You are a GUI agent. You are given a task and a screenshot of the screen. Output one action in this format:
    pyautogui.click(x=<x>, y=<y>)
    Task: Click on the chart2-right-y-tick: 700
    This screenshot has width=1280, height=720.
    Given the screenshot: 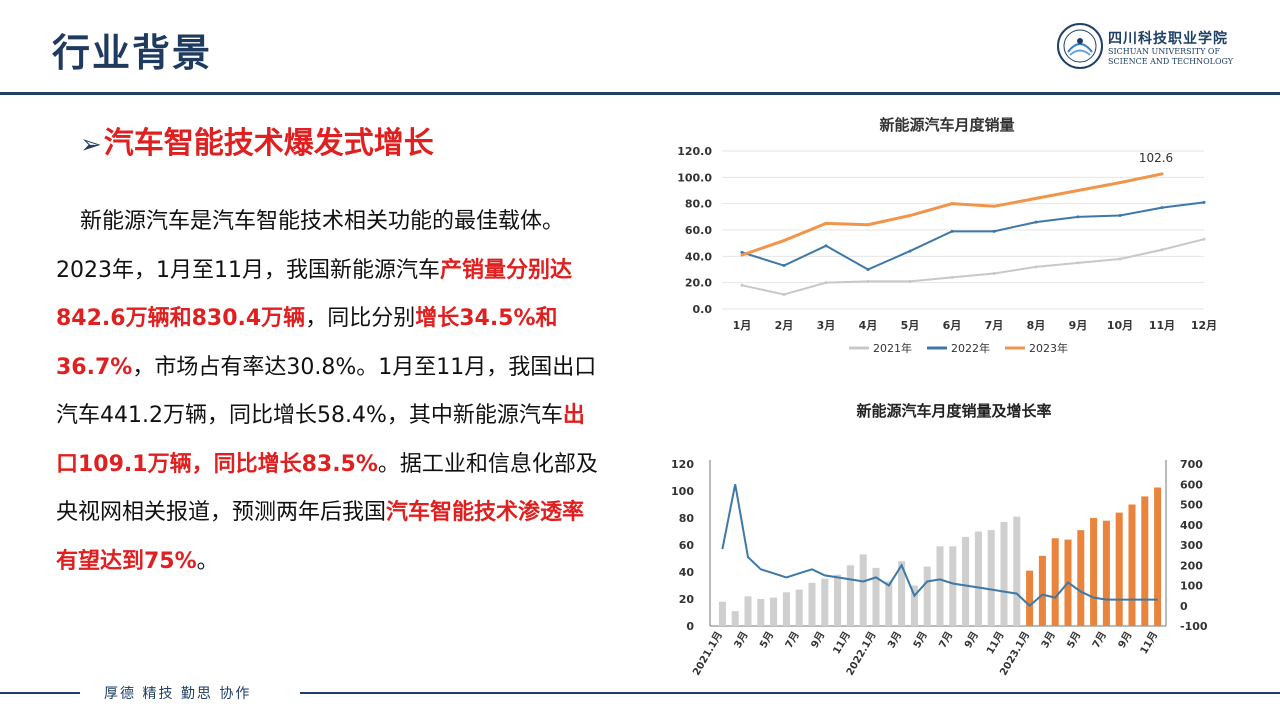 What is the action you would take?
    pyautogui.click(x=1191, y=464)
    